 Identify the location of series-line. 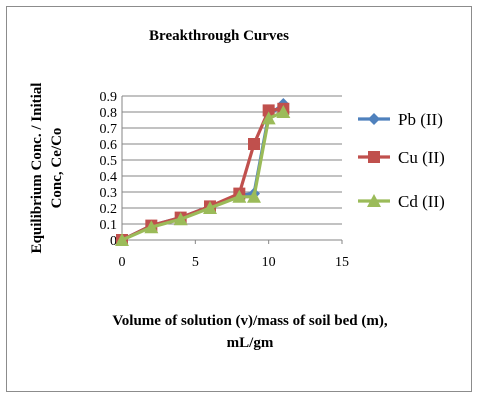
(202, 176).